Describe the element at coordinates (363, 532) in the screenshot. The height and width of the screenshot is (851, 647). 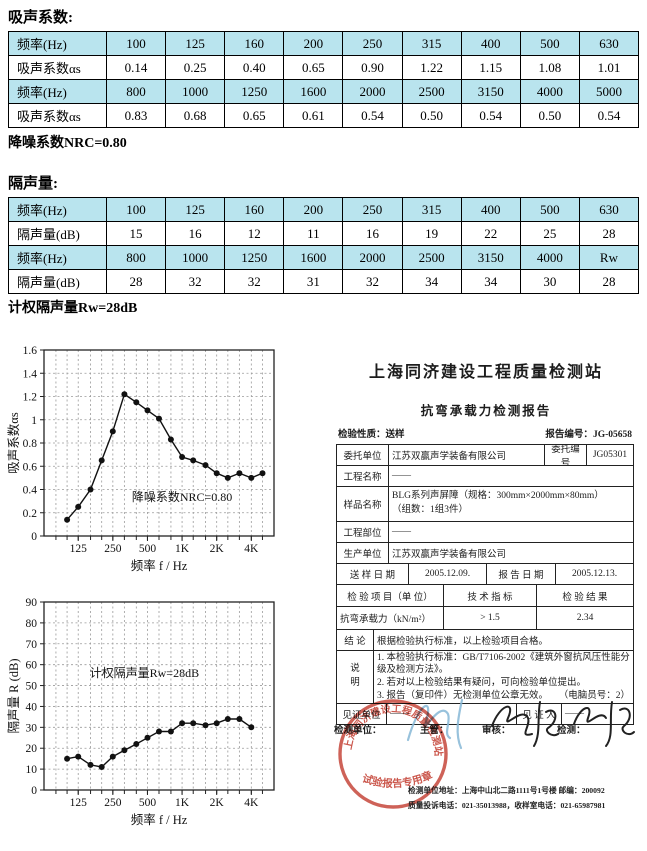
I see `part-label: 工程部位` at that location.